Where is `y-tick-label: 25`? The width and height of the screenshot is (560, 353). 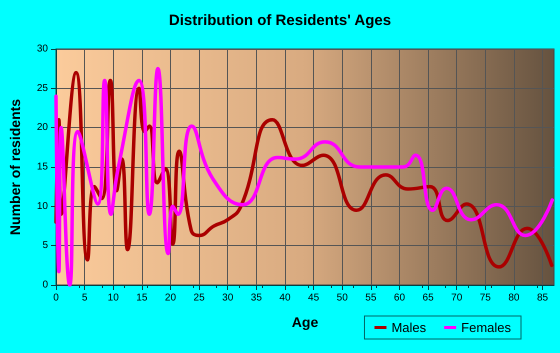 y-tick-label: 25 is located at coordinates (42, 88).